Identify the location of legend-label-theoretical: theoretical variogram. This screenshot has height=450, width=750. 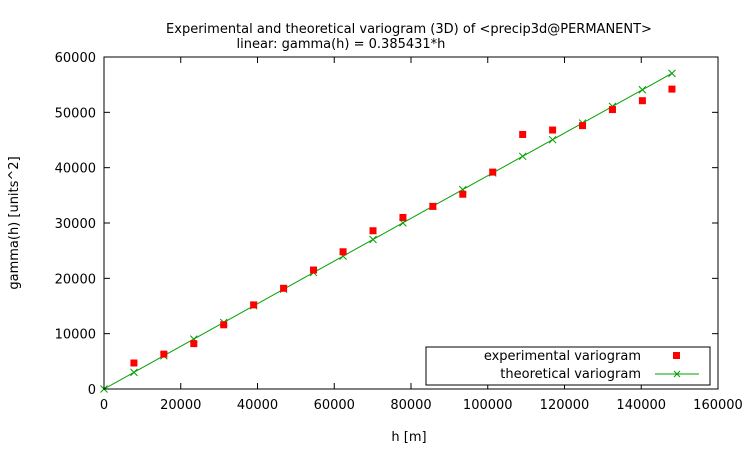
(570, 374).